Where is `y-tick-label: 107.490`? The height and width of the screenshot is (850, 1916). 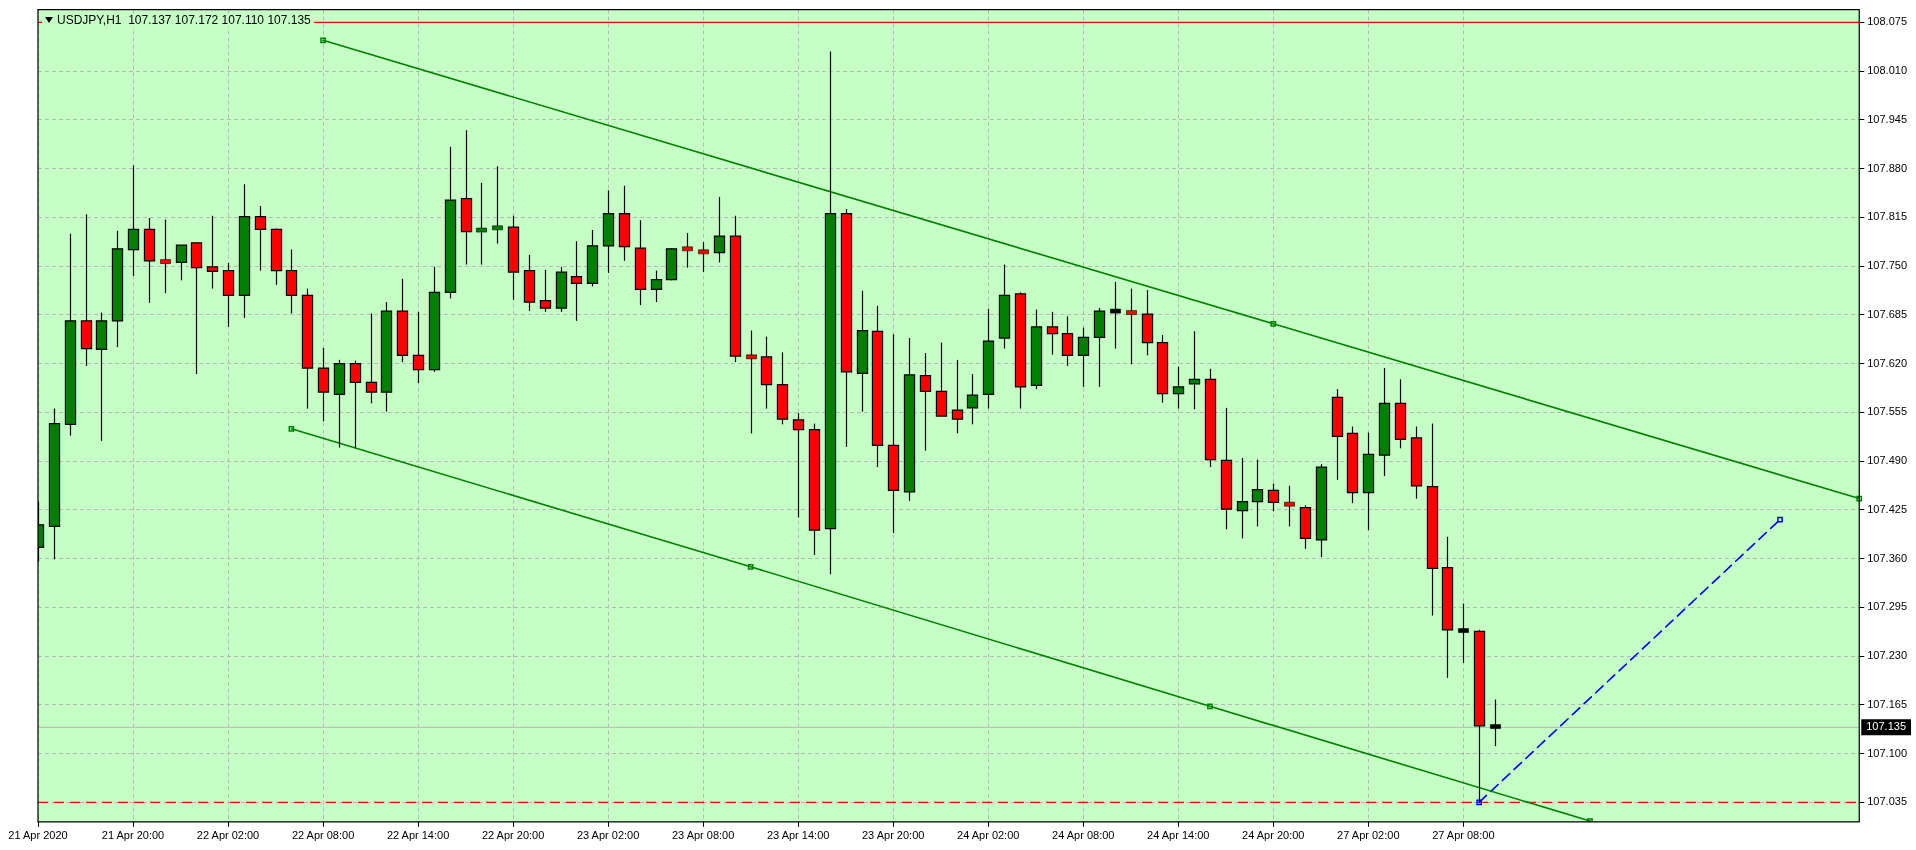 y-tick-label: 107.490 is located at coordinates (1887, 460).